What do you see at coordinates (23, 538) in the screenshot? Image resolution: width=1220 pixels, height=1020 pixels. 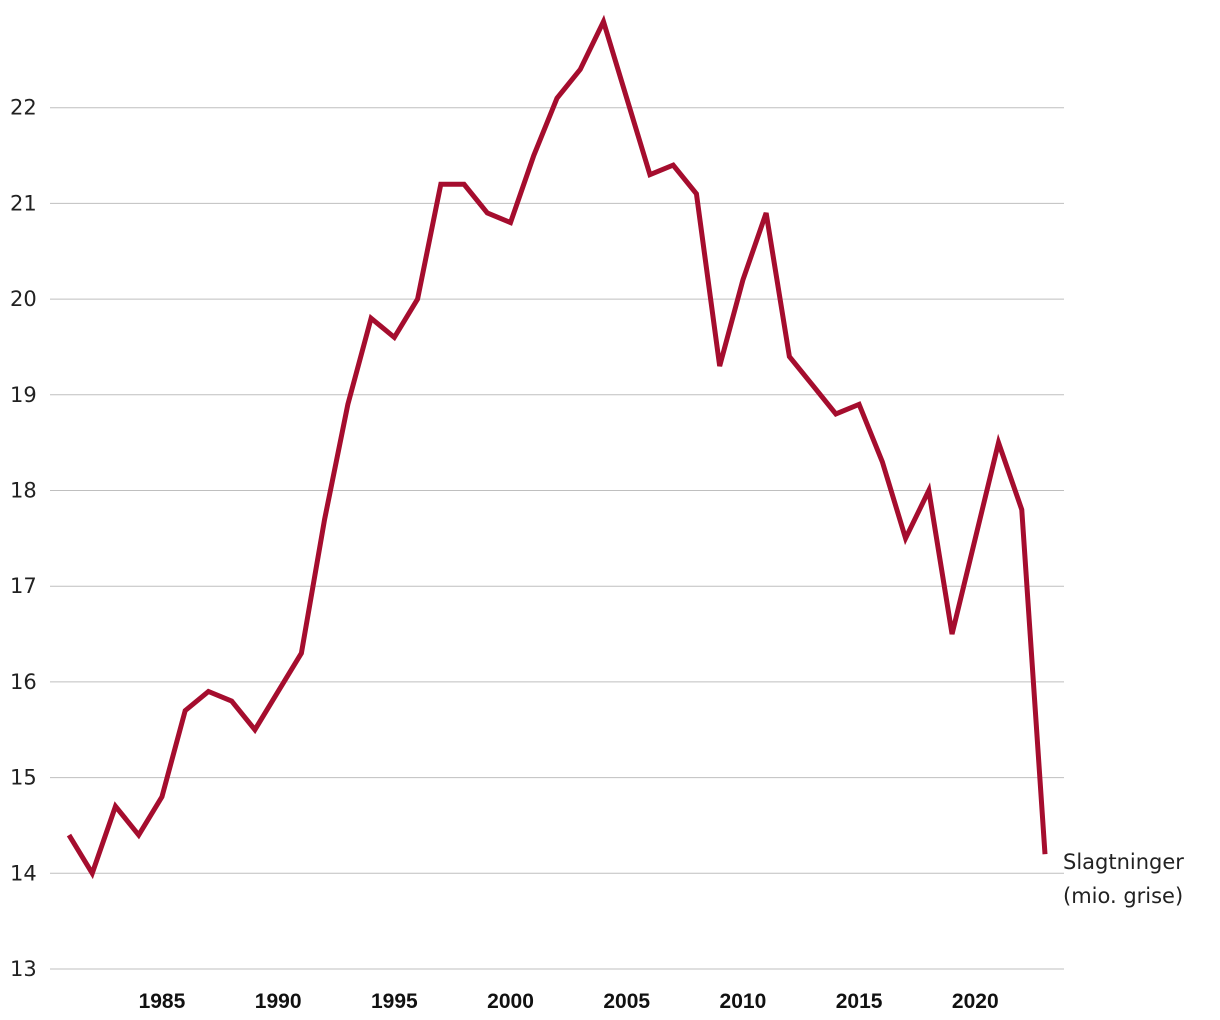 I see `y-axis-ticks: 13 14 15 16 17 18 19 20 21 22` at bounding box center [23, 538].